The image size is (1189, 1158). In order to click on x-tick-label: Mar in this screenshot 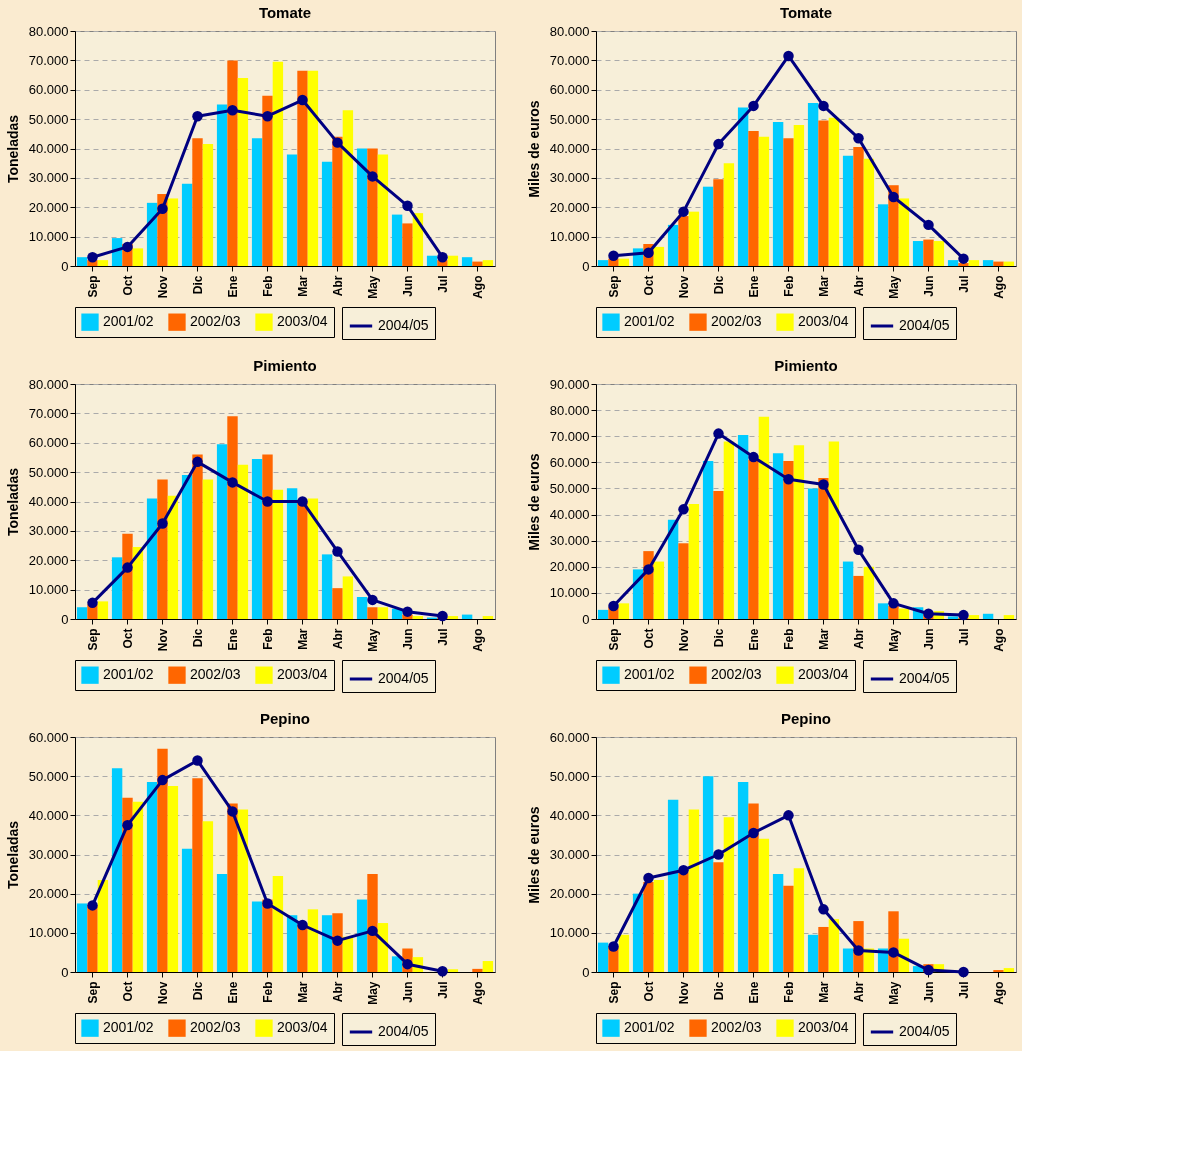, I will do `click(302, 286)`.